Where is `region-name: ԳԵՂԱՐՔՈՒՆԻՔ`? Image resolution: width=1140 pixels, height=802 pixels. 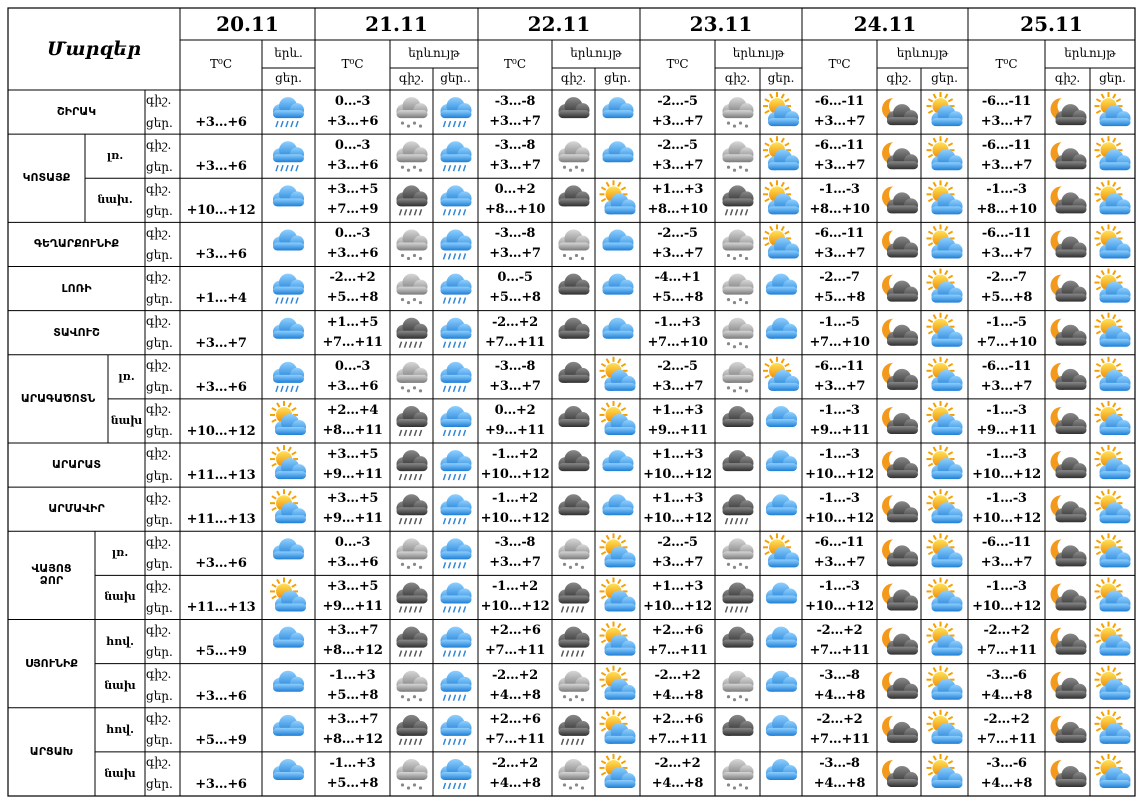
region-name: ԳԵՂԱՐՔՈՒՆԻՔ is located at coordinates (76, 244).